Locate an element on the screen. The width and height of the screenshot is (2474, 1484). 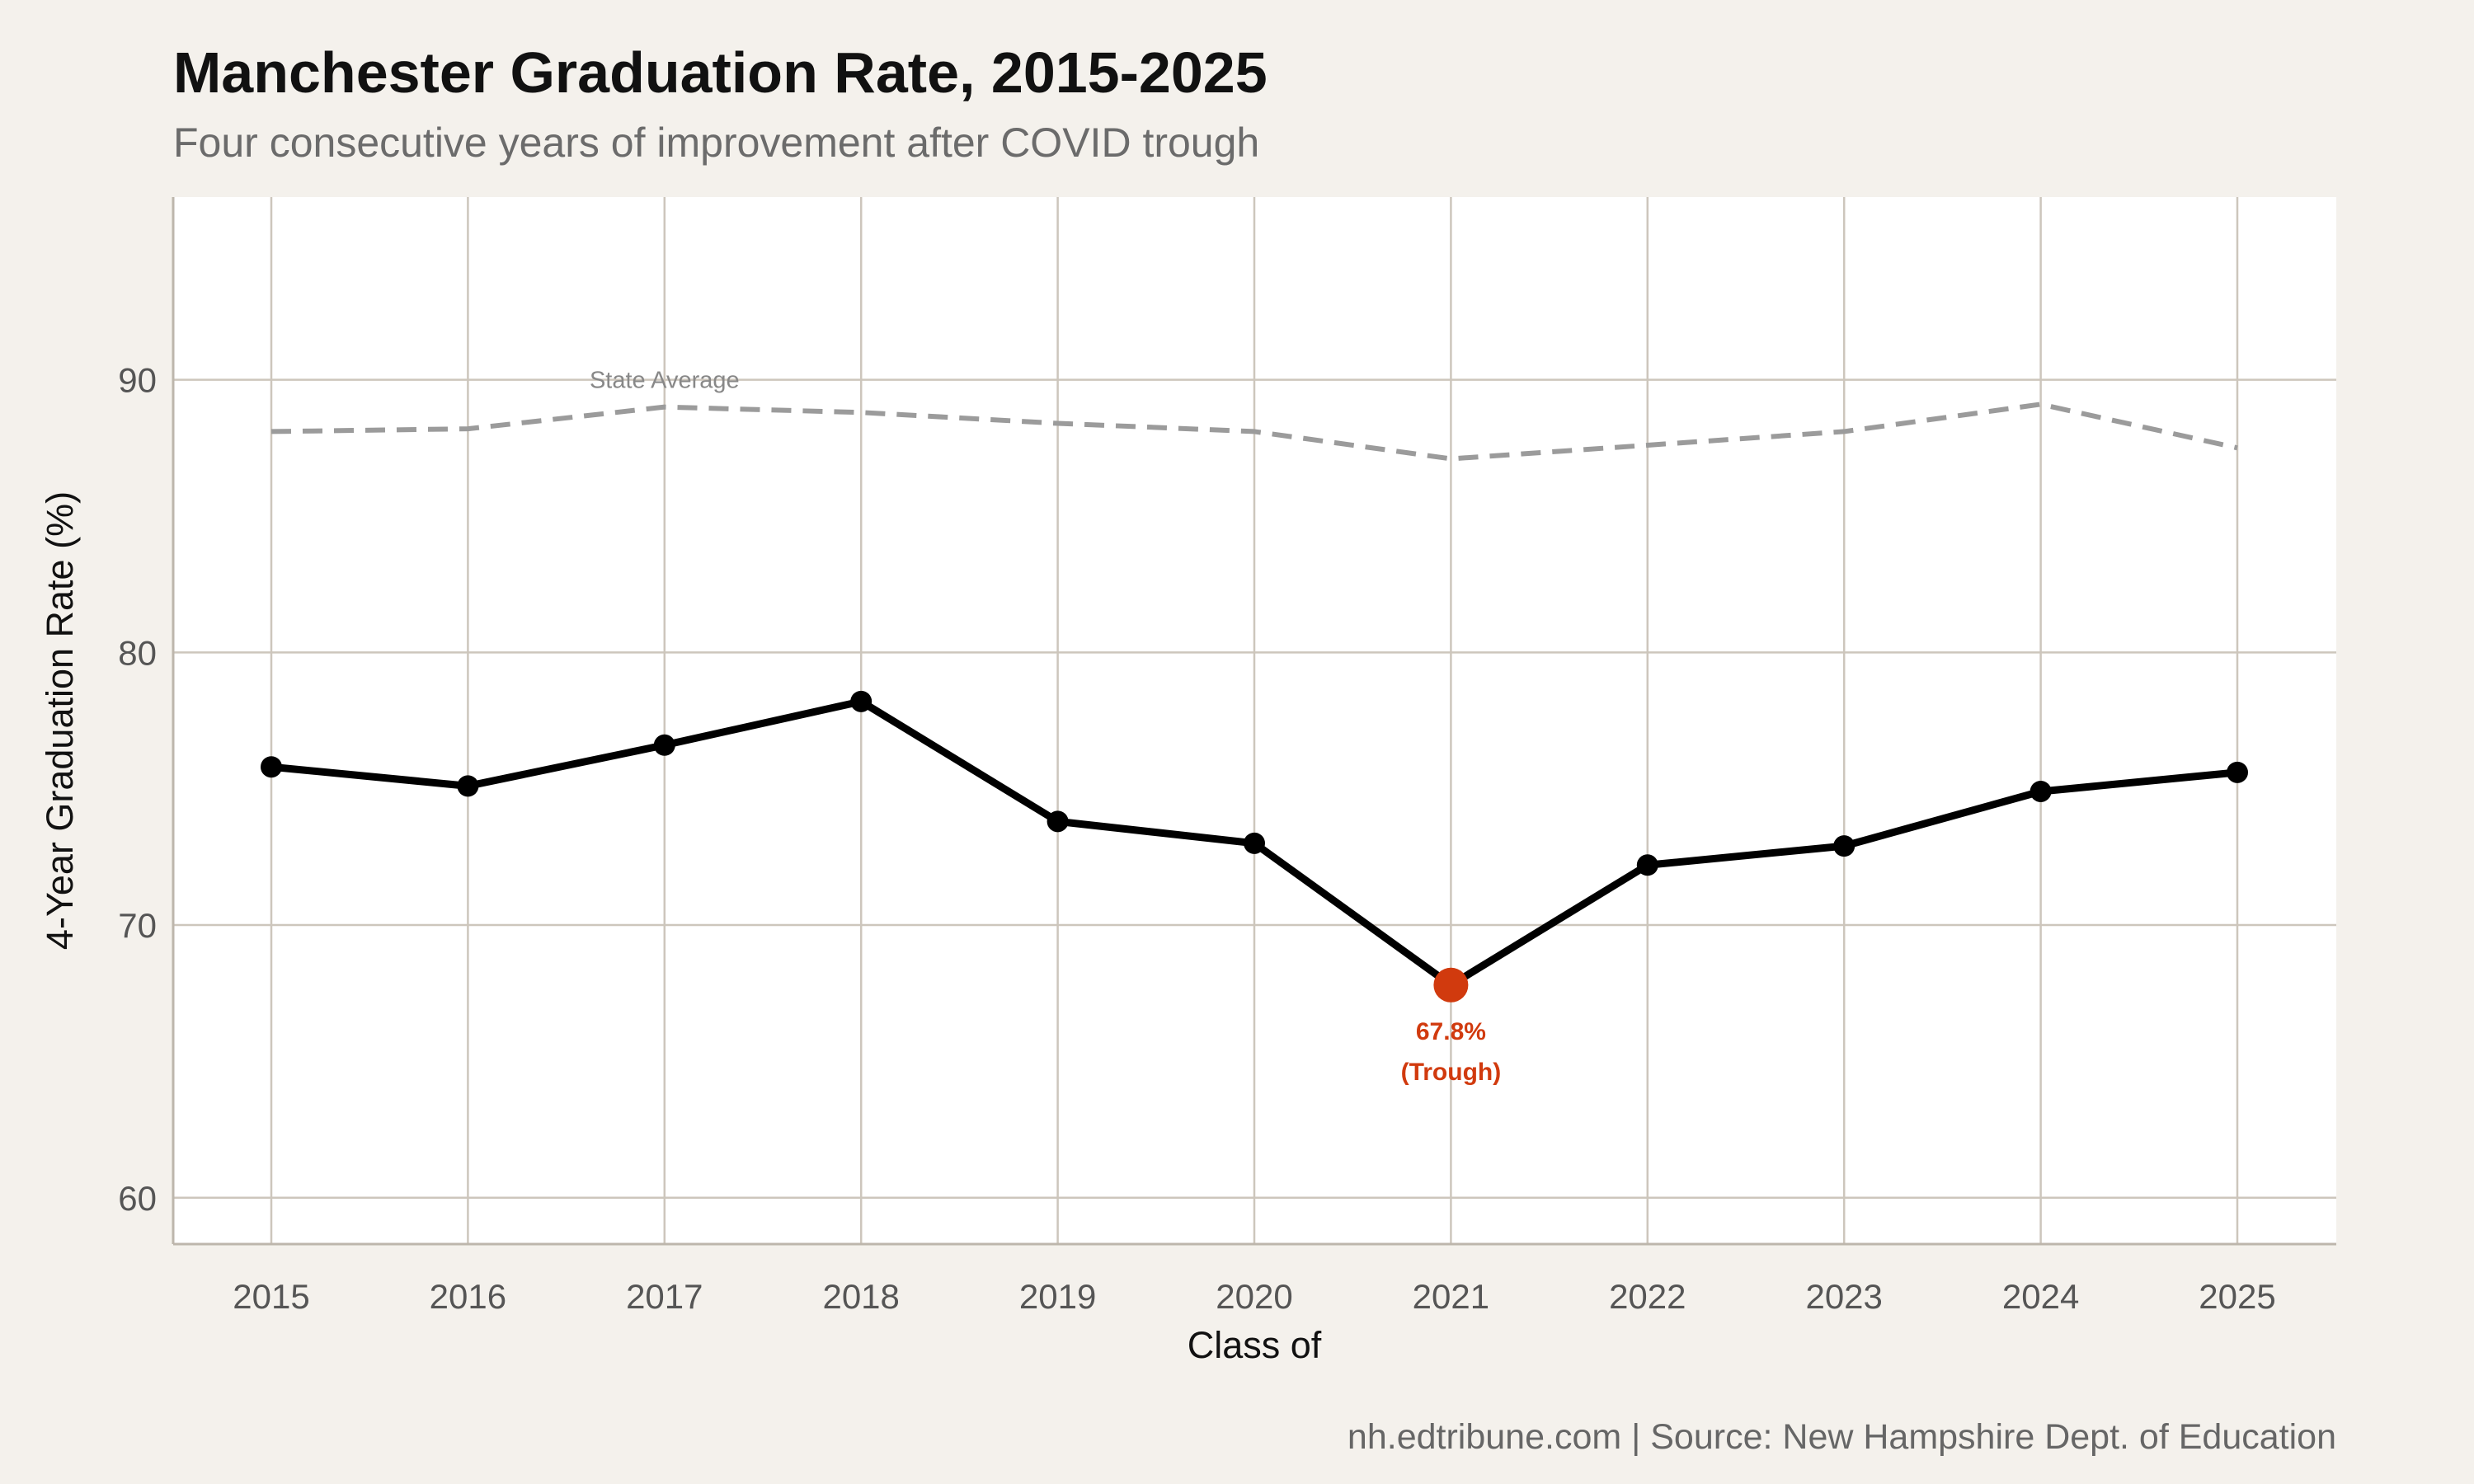
y-axis-title: 4-Year Graduation Rate (%) is located at coordinates (60, 720).